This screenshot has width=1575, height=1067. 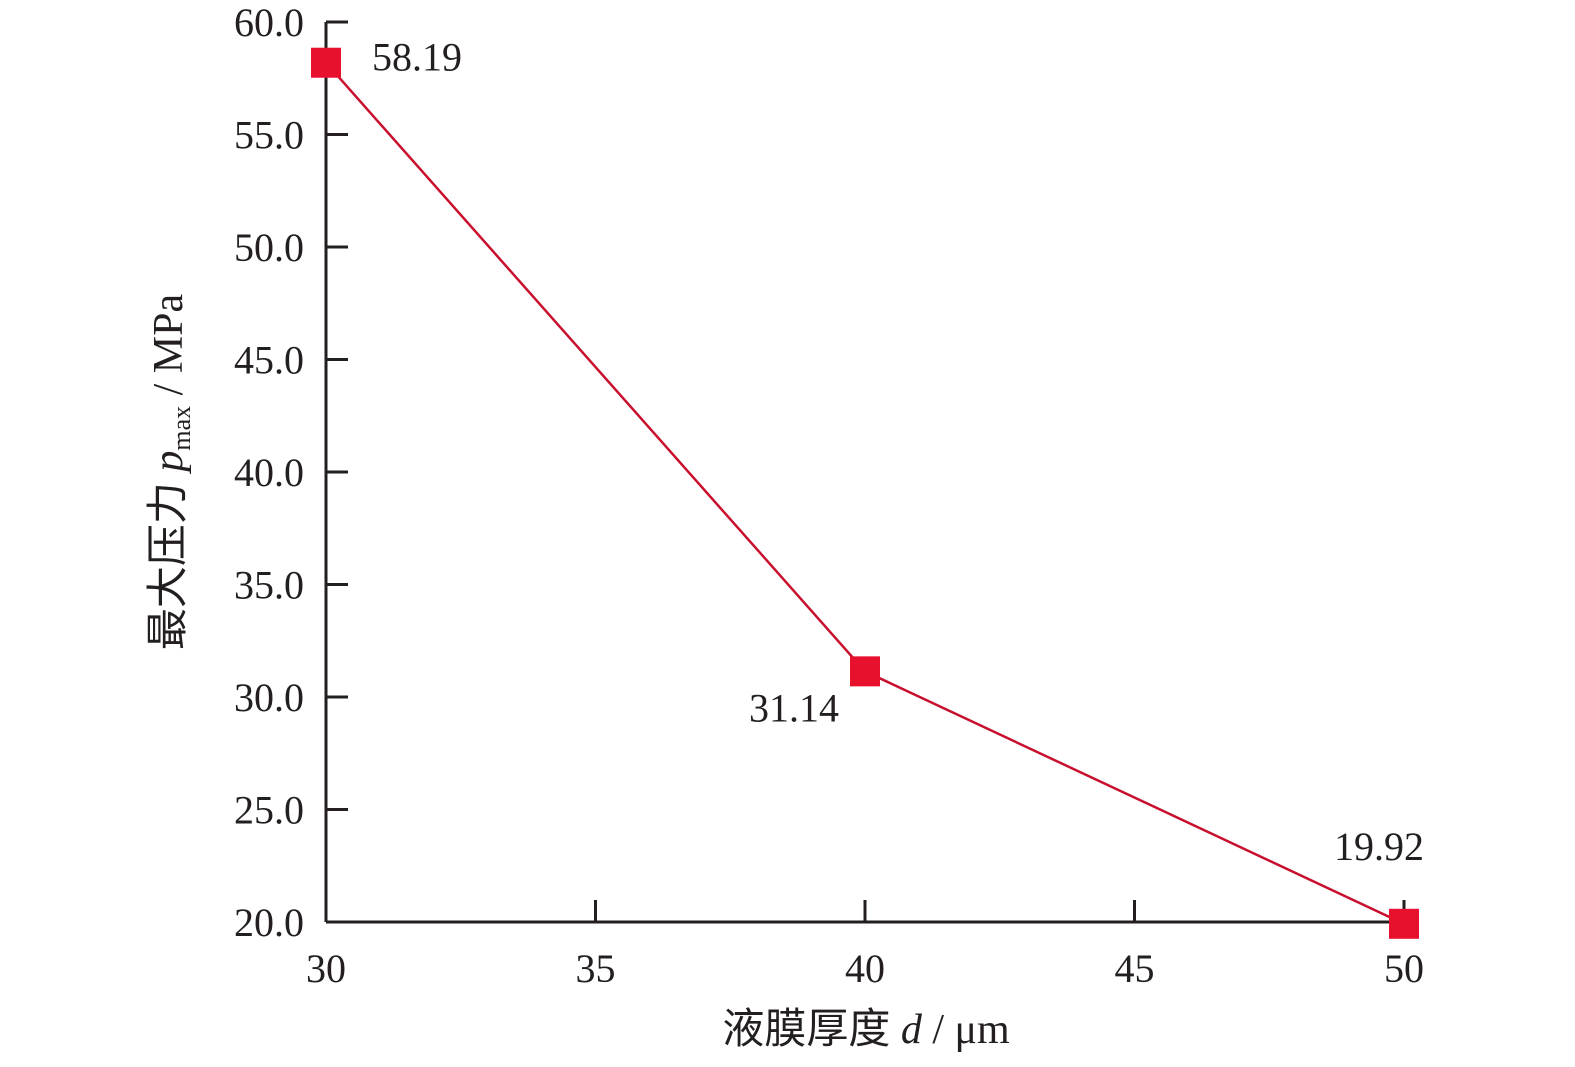 What do you see at coordinates (181, 428) in the screenshot?
I see `y-axis-subscript: max` at bounding box center [181, 428].